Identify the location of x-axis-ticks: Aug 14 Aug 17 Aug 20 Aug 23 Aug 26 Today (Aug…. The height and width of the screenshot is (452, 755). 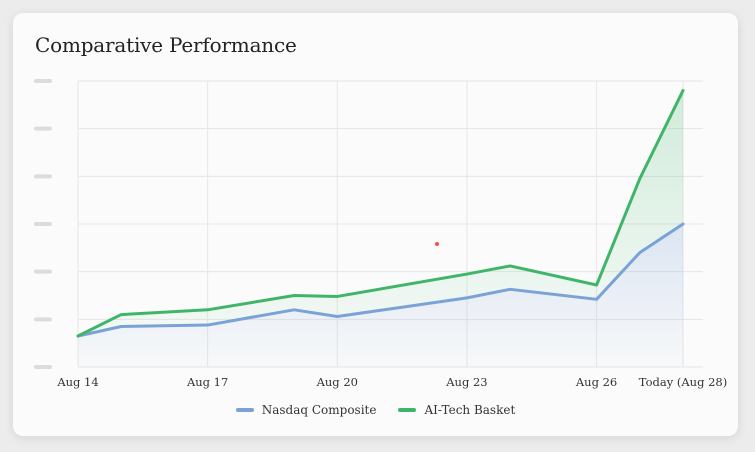
(391, 382).